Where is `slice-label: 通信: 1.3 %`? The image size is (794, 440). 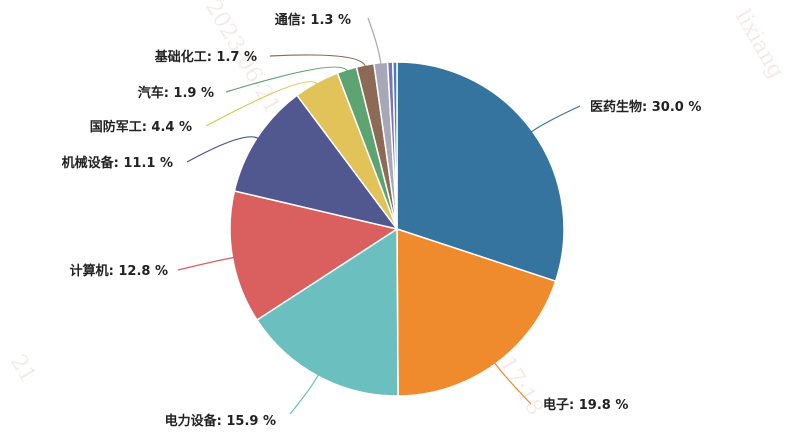 slice-label: 通信: 1.3 % is located at coordinates (313, 20).